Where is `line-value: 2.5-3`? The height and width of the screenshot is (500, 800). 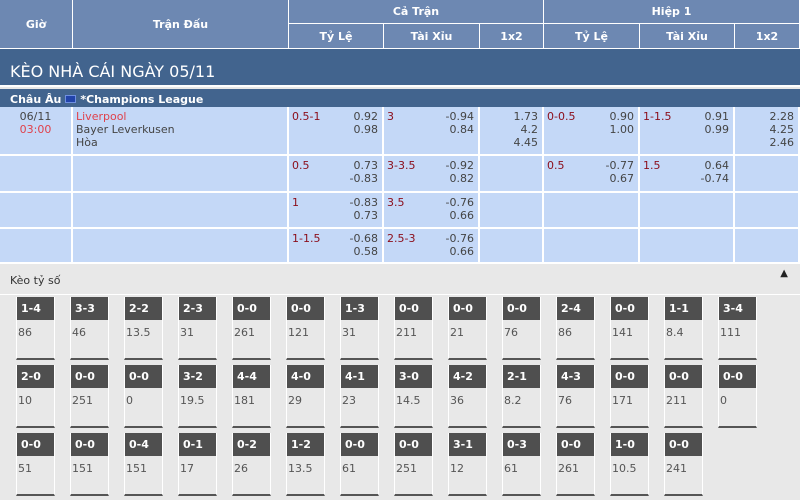 line-value: 2.5-3 is located at coordinates (401, 238).